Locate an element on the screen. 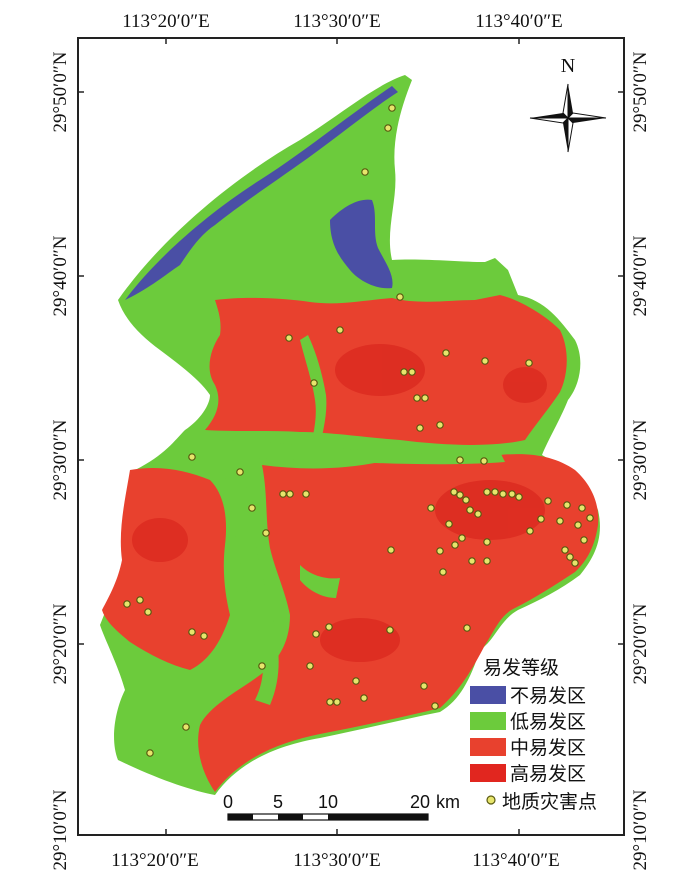  zone-not-susceptible is located at coordinates (261, 193).